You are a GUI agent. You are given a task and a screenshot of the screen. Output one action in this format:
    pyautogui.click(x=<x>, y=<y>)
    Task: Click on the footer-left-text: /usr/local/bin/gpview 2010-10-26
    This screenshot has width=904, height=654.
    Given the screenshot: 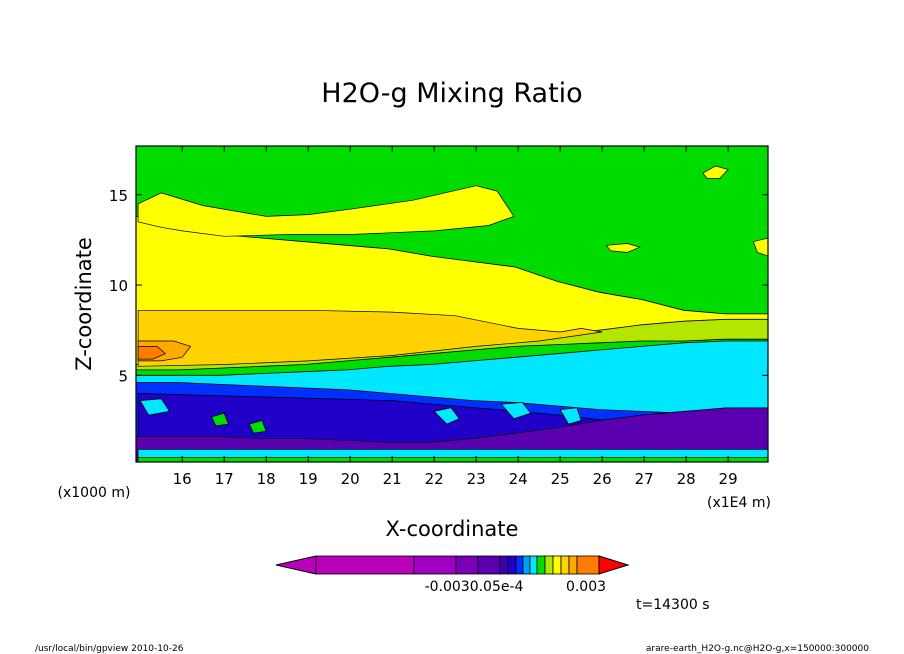 What is the action you would take?
    pyautogui.click(x=109, y=649)
    